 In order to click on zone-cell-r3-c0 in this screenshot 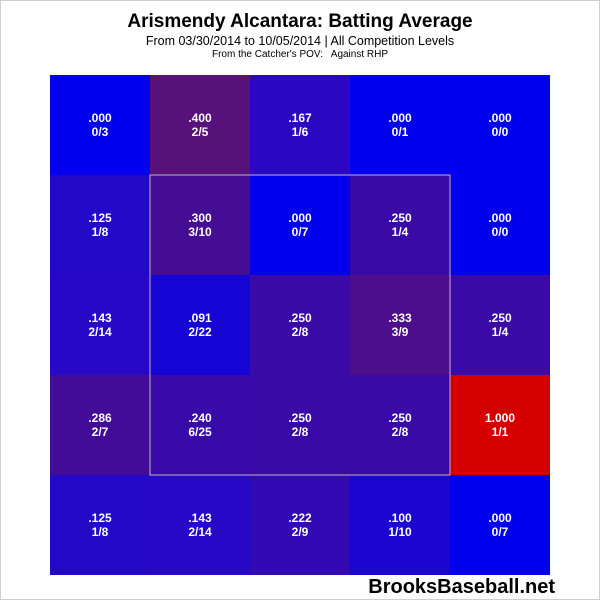, I will do `click(100, 425)`.